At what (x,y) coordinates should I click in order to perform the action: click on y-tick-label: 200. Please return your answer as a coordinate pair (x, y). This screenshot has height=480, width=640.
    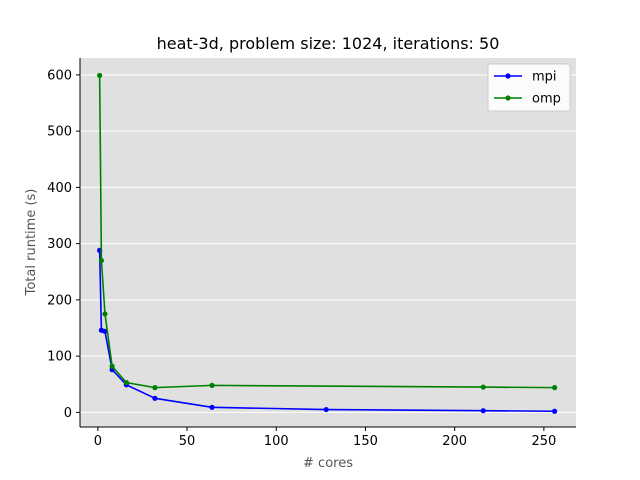
    Looking at the image, I should click on (59, 300).